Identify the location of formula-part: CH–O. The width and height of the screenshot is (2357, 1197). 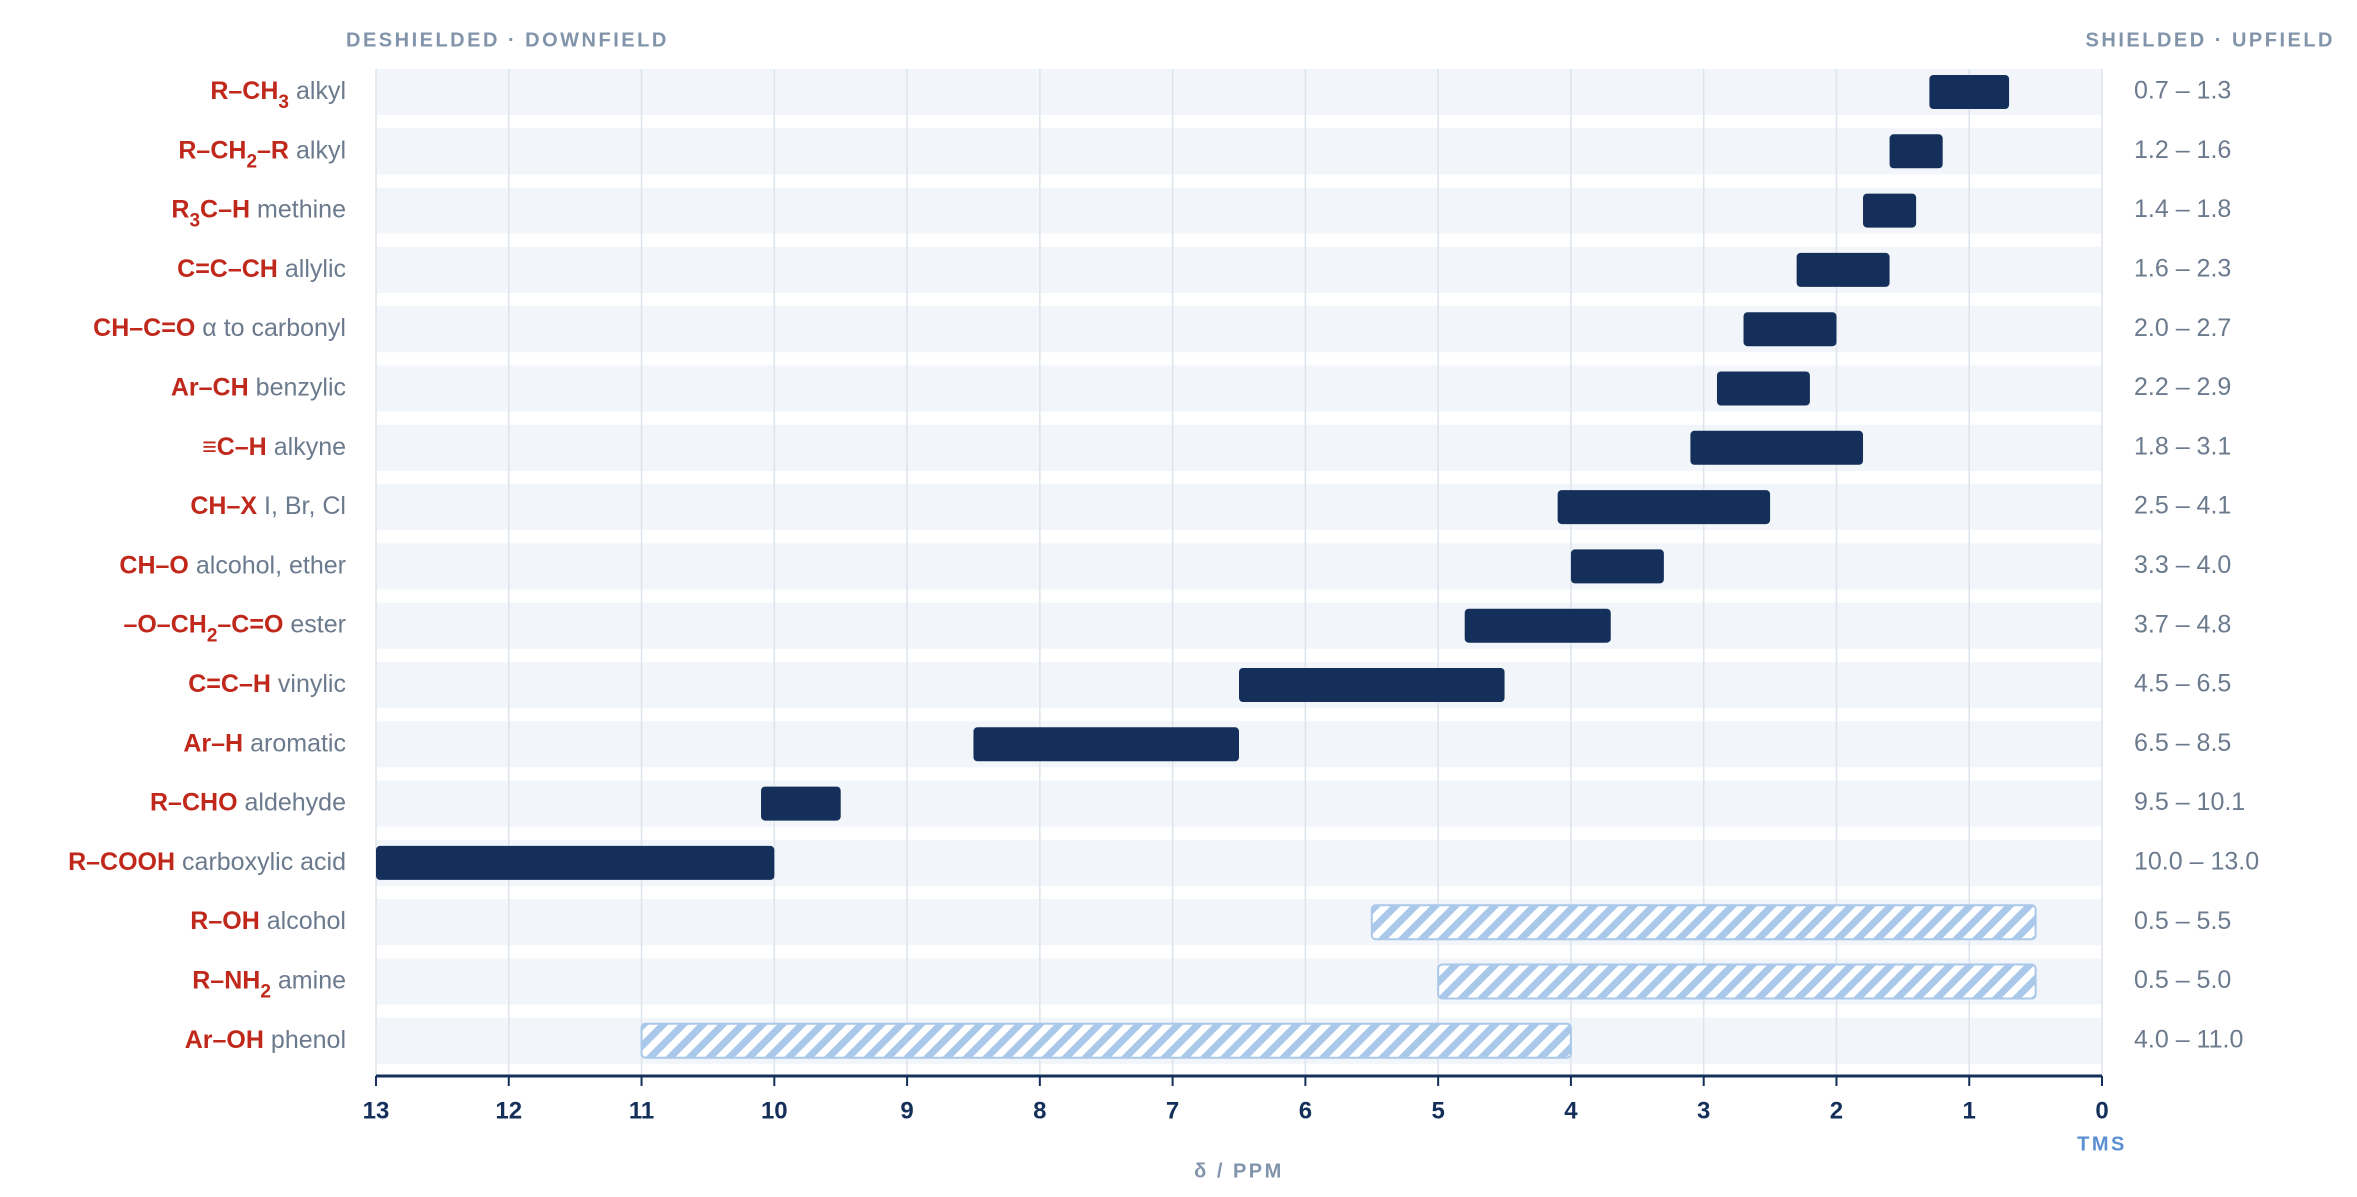
(153, 565).